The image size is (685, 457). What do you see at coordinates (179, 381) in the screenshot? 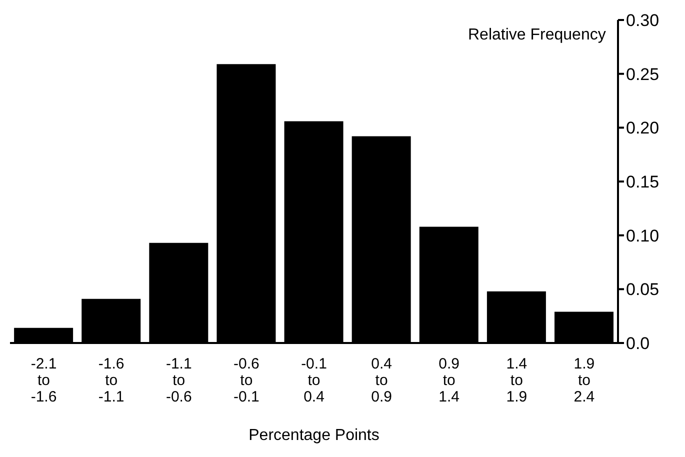
I see `x-tick-label: -1.1 to -0.6` at bounding box center [179, 381].